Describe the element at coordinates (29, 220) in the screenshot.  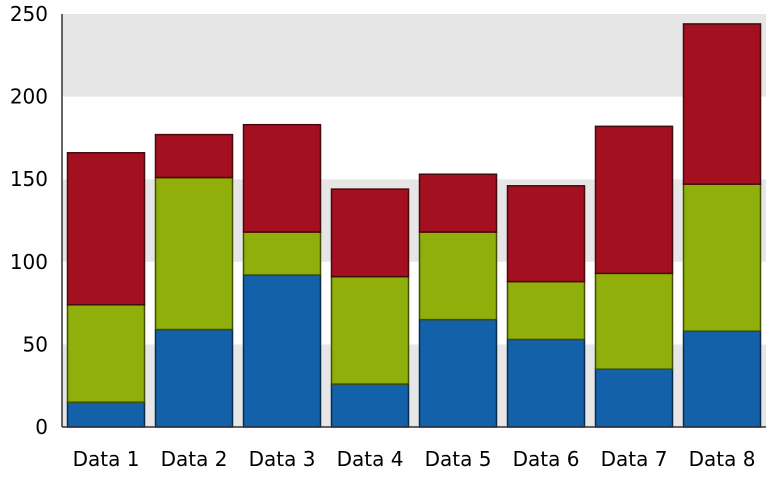
I see `y-axis-ticks: 0 50 100 150 200 250` at that location.